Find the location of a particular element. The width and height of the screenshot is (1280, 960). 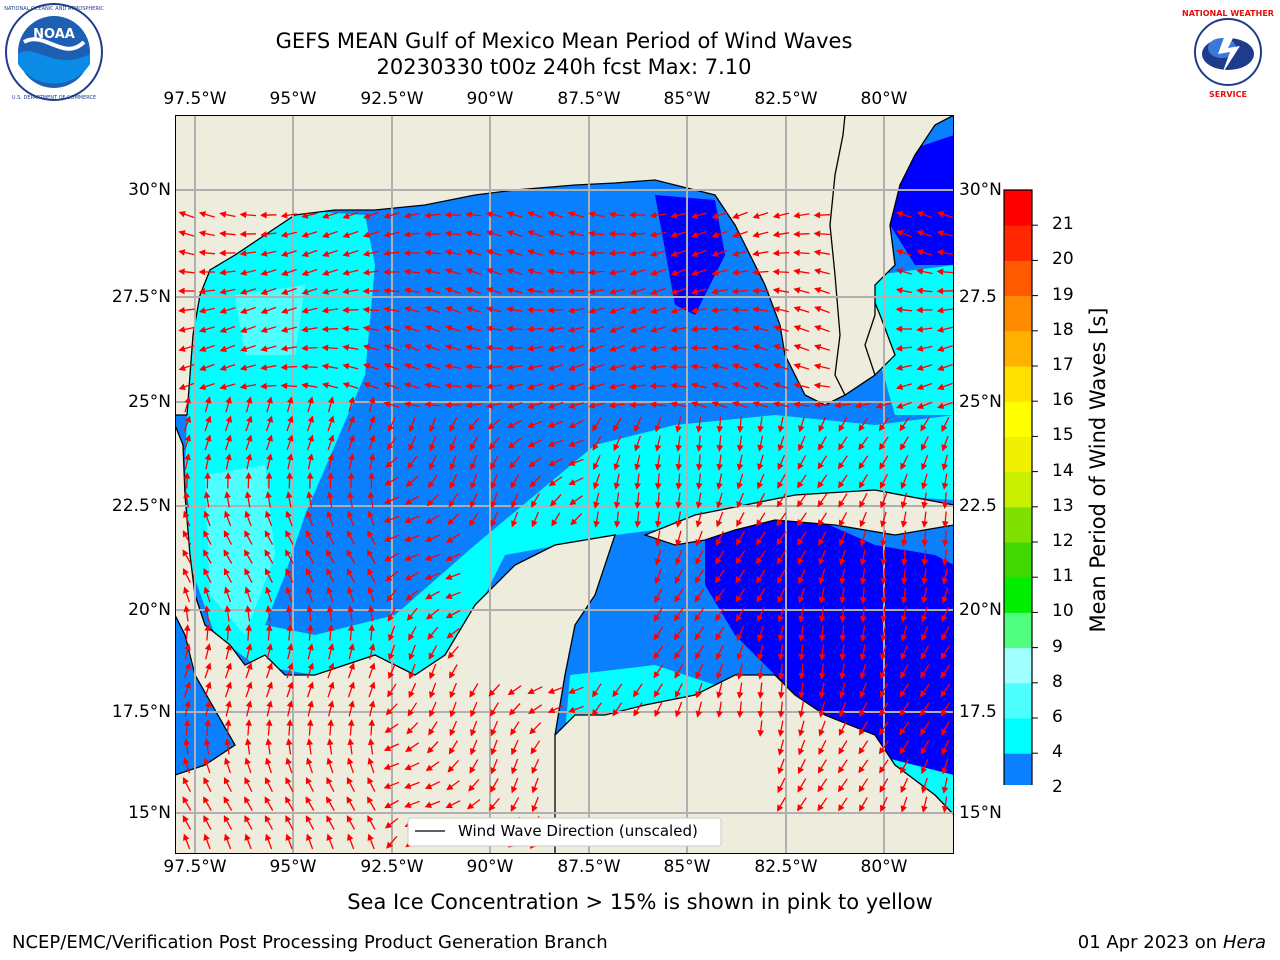

axis-tick-label: 87.5°W is located at coordinates (589, 867).